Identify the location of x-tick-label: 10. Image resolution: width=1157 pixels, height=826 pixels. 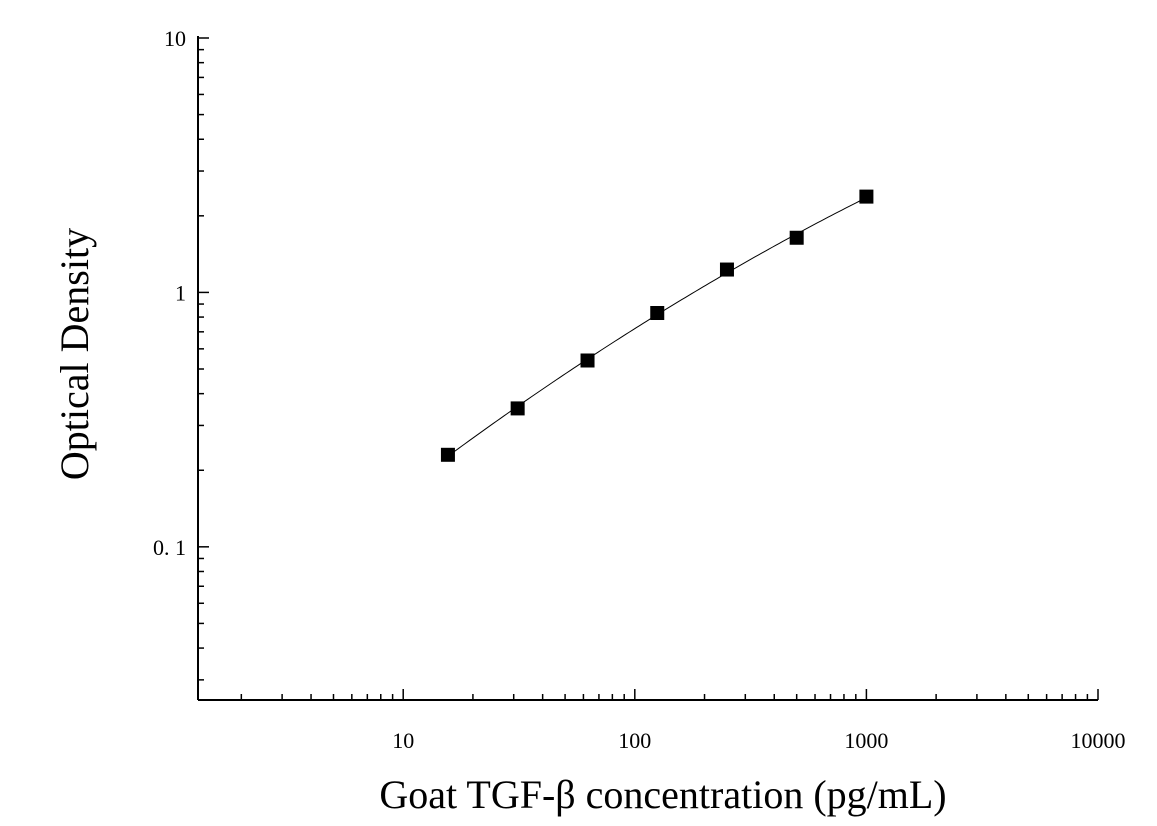
(403, 740).